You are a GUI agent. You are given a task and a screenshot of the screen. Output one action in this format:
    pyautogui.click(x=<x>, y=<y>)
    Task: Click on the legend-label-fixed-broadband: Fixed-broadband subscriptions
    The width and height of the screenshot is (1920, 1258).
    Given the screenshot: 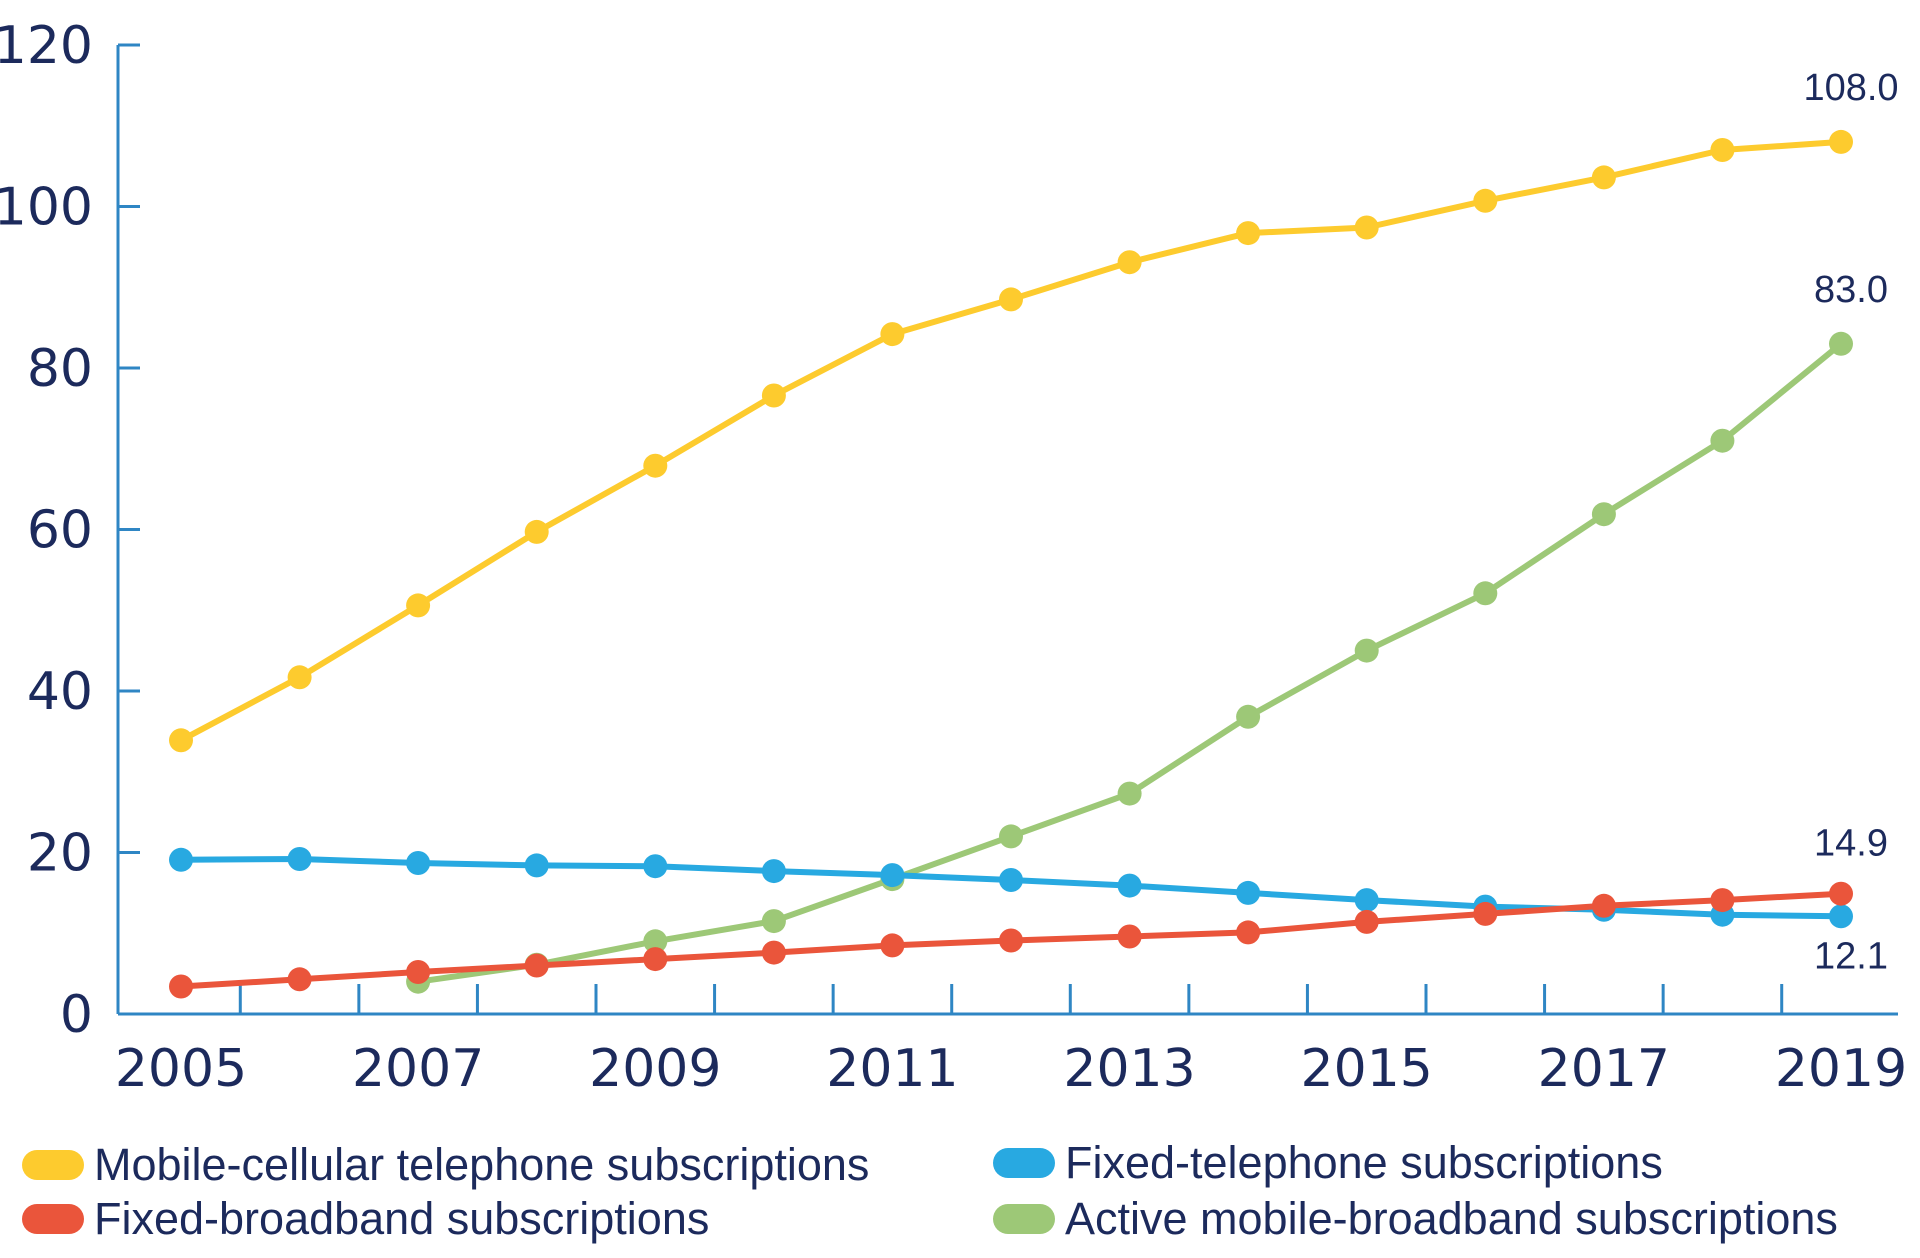 What is the action you would take?
    pyautogui.click(x=402, y=1218)
    